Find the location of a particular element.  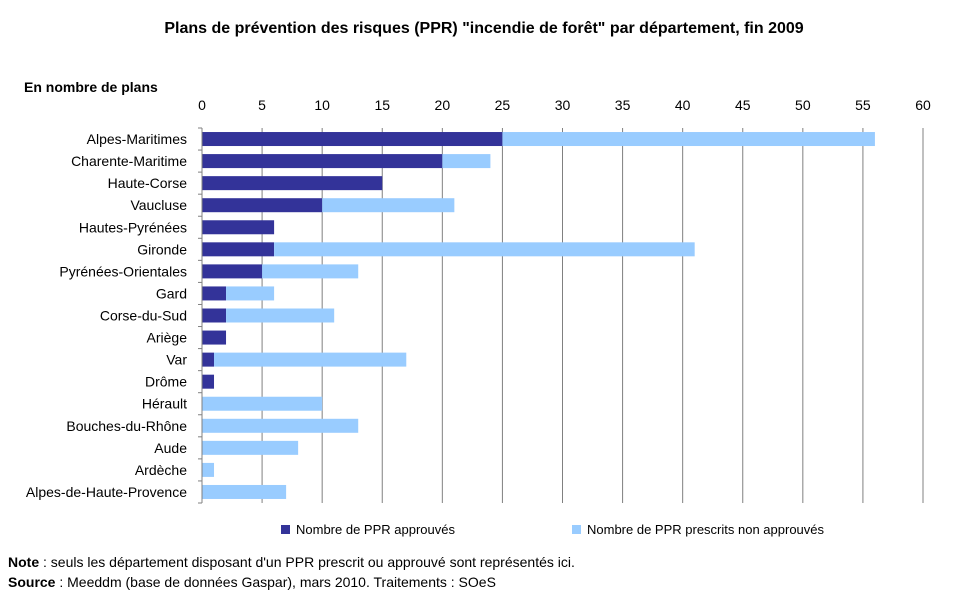

y-category-label: Haute-Corse is located at coordinates (148, 183).